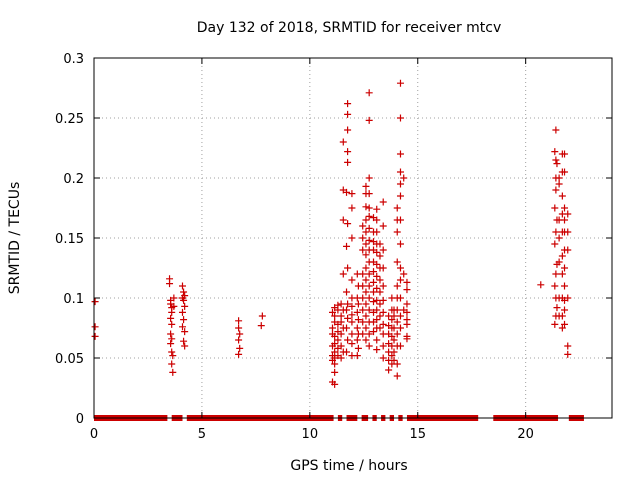 The image size is (640, 480). I want to click on x-axis-label: GPS time / hours, so click(348, 466).